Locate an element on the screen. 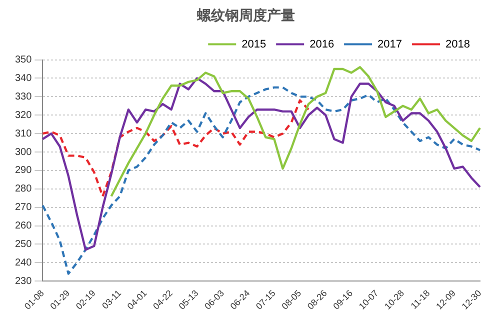  y-tick-label: 280 is located at coordinates (23, 189).